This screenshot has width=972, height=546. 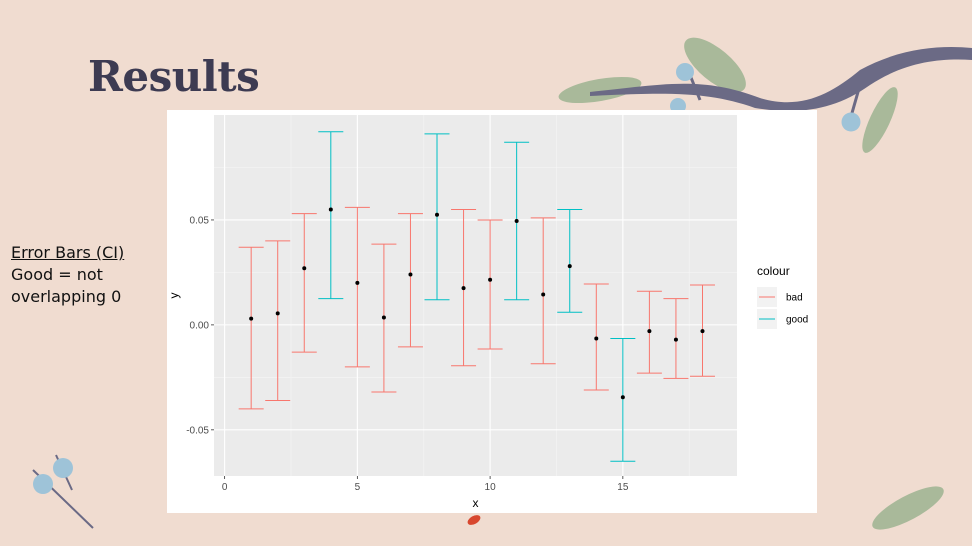 What do you see at coordinates (797, 320) in the screenshot?
I see `legend-label-good: good` at bounding box center [797, 320].